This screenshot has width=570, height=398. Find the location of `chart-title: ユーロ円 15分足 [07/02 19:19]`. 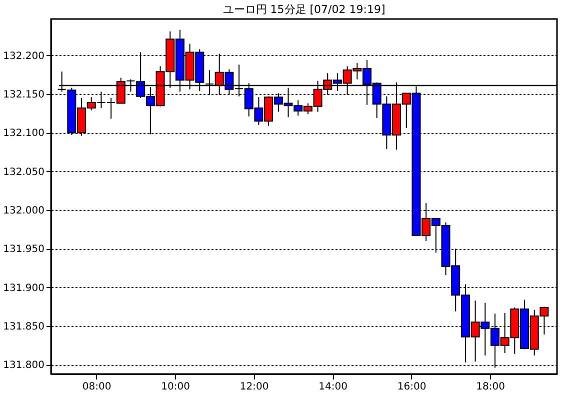

chart-title: ユーロ円 15分足 [07/02 19:19] is located at coordinates (304, 9).